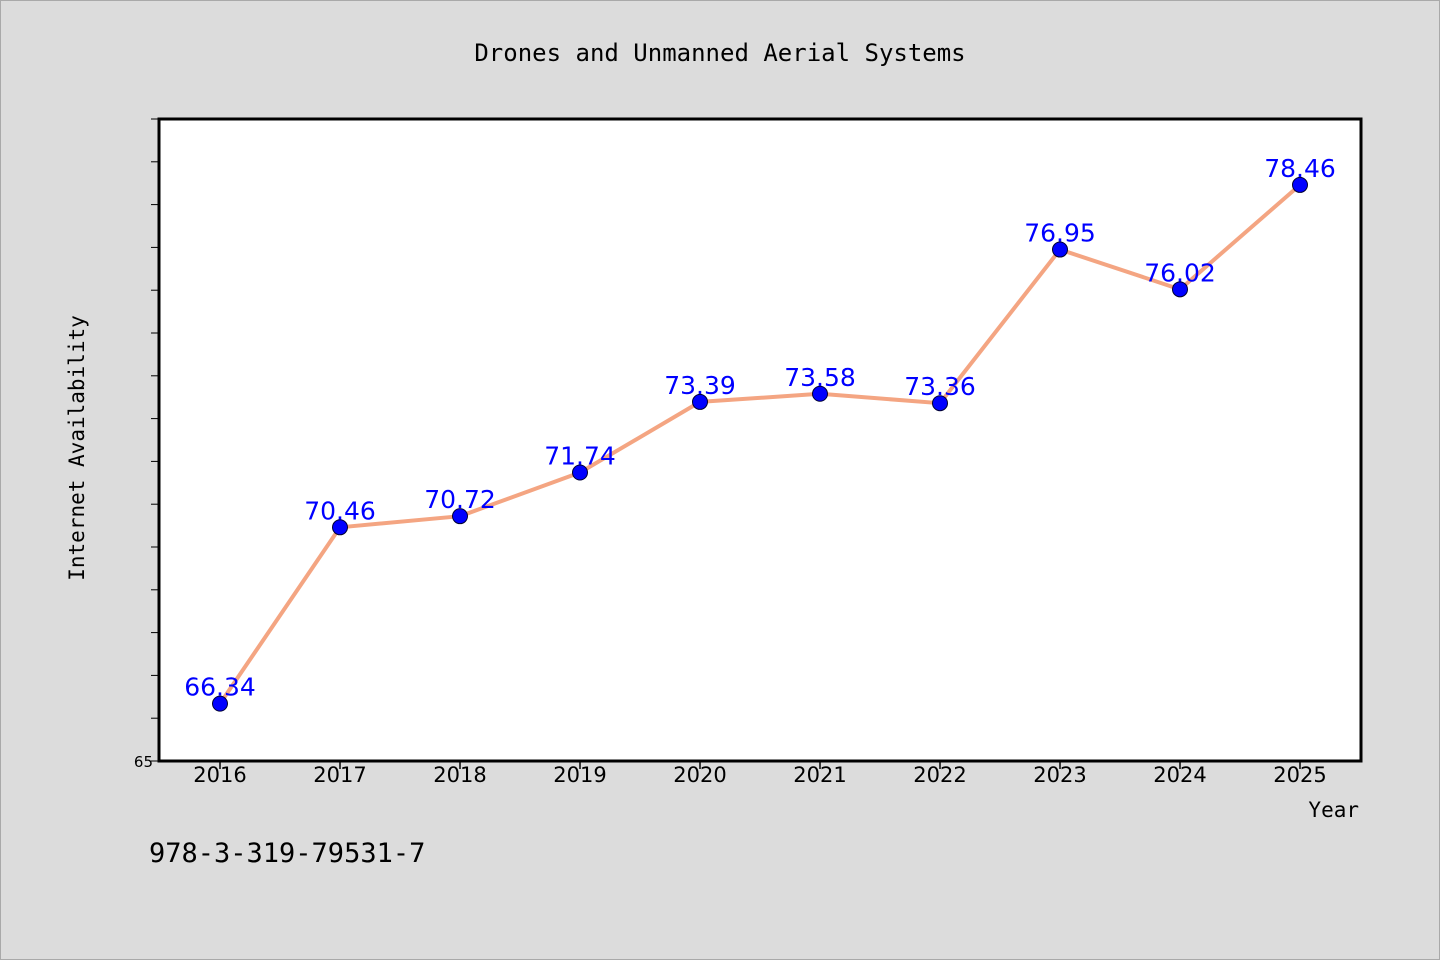 The width and height of the screenshot is (1440, 960). Describe the element at coordinates (719, 53) in the screenshot. I see `chart-title: Drones and Unmanned Aerial Systems` at that location.